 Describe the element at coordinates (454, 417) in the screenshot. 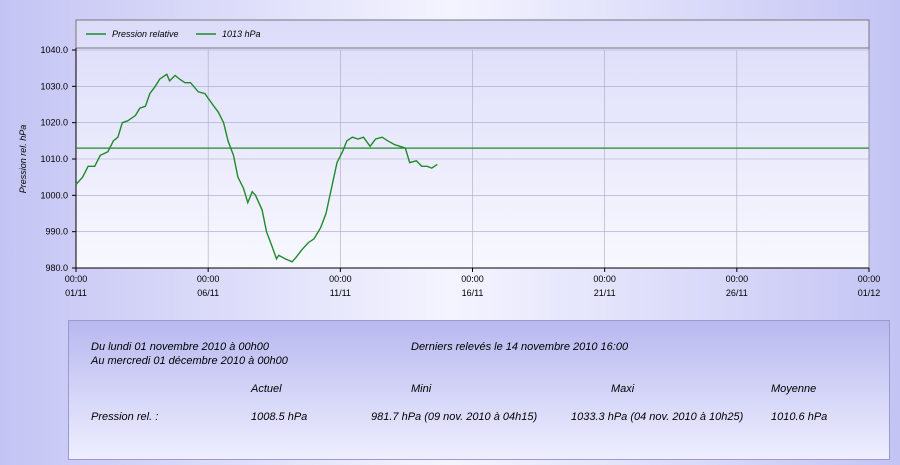

I see `cell: 981.7 hPa (09 nov. 2010 à 04h15)` at that location.